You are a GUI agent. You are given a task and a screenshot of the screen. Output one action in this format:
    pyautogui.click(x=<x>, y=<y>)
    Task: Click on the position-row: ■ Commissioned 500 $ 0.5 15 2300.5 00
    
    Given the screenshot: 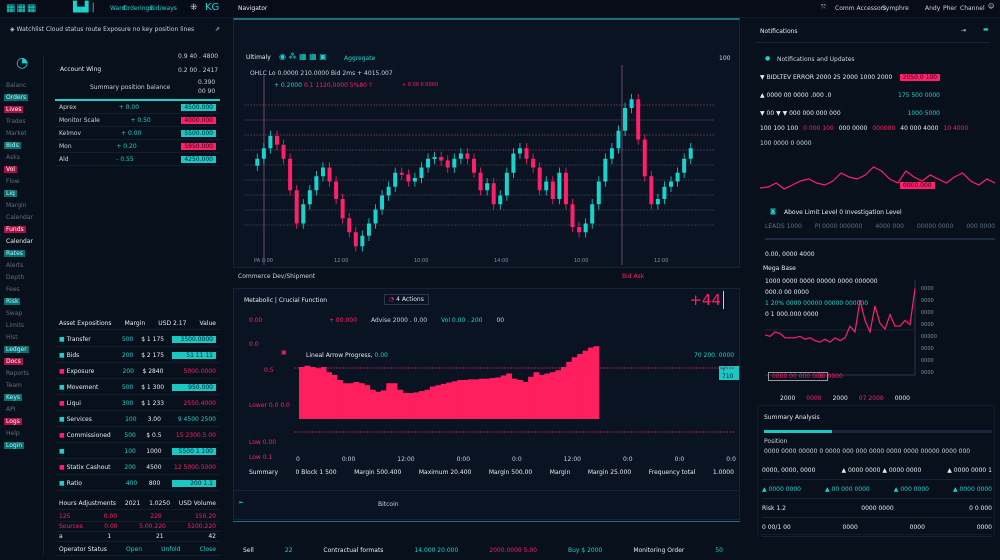 What is the action you would take?
    pyautogui.click(x=137, y=435)
    